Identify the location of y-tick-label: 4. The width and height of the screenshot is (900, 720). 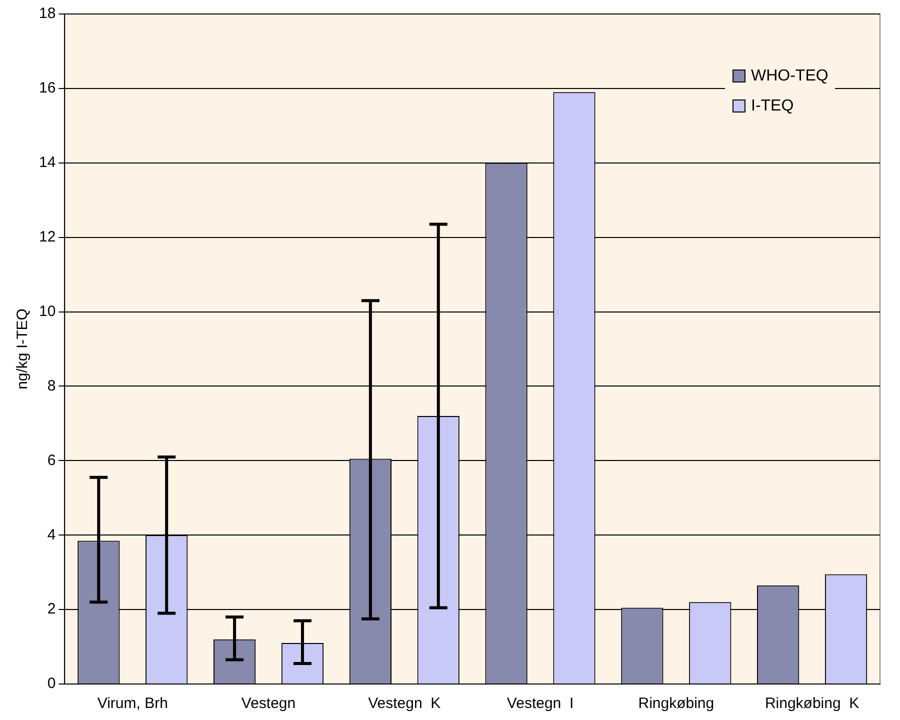
(51, 535).